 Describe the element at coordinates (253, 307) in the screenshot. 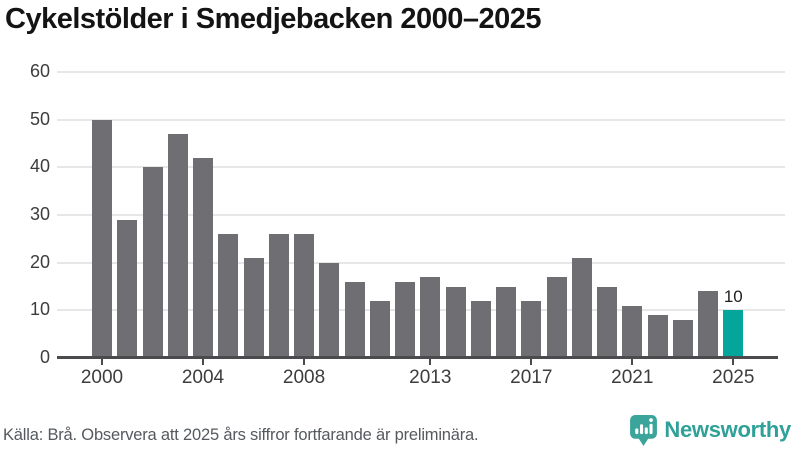

I see `bar-2006` at that location.